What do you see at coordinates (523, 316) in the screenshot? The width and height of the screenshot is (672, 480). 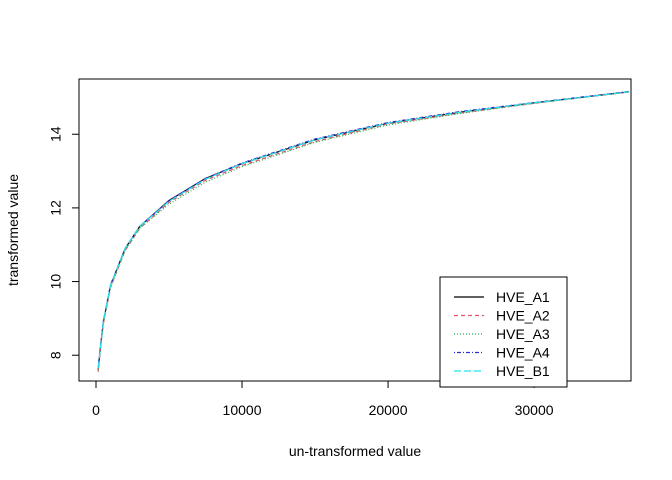 I see `legend-label: HVE_A2` at bounding box center [523, 316].